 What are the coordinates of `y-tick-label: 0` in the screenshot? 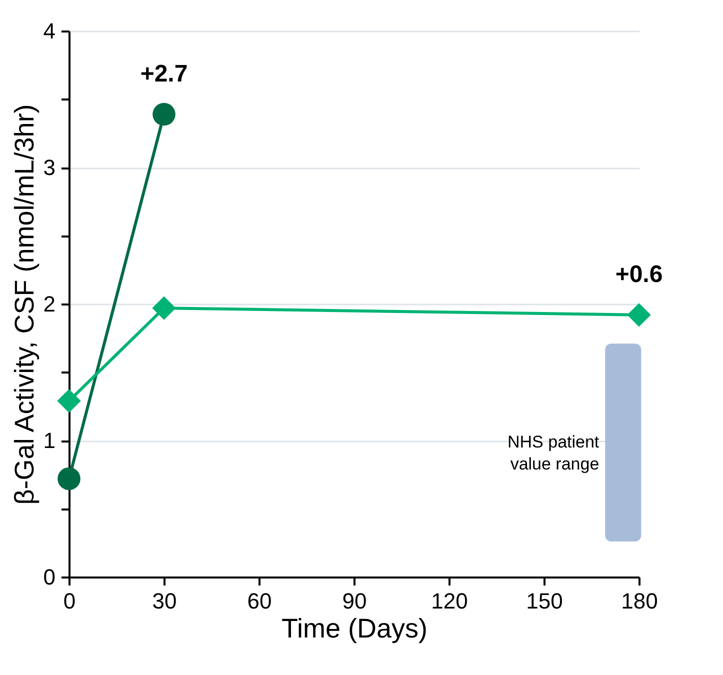 It's located at (49, 577).